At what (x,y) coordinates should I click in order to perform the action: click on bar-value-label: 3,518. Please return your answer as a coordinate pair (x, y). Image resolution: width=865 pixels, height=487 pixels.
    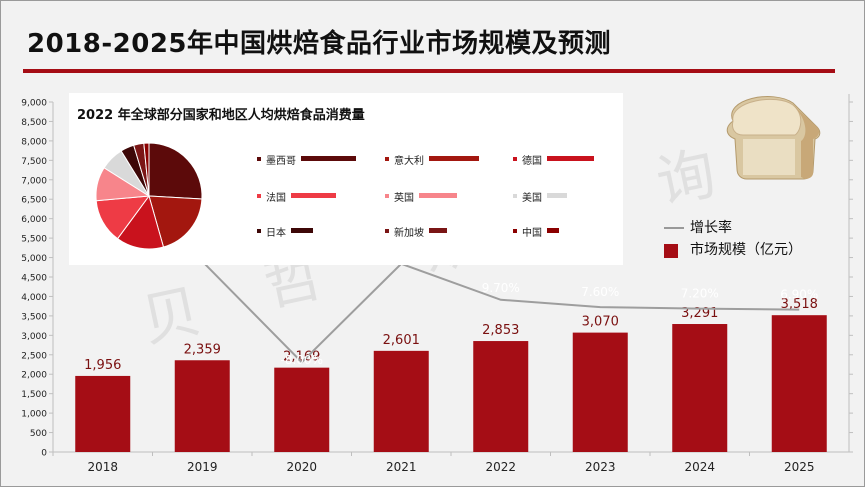
    Looking at the image, I should click on (799, 304).